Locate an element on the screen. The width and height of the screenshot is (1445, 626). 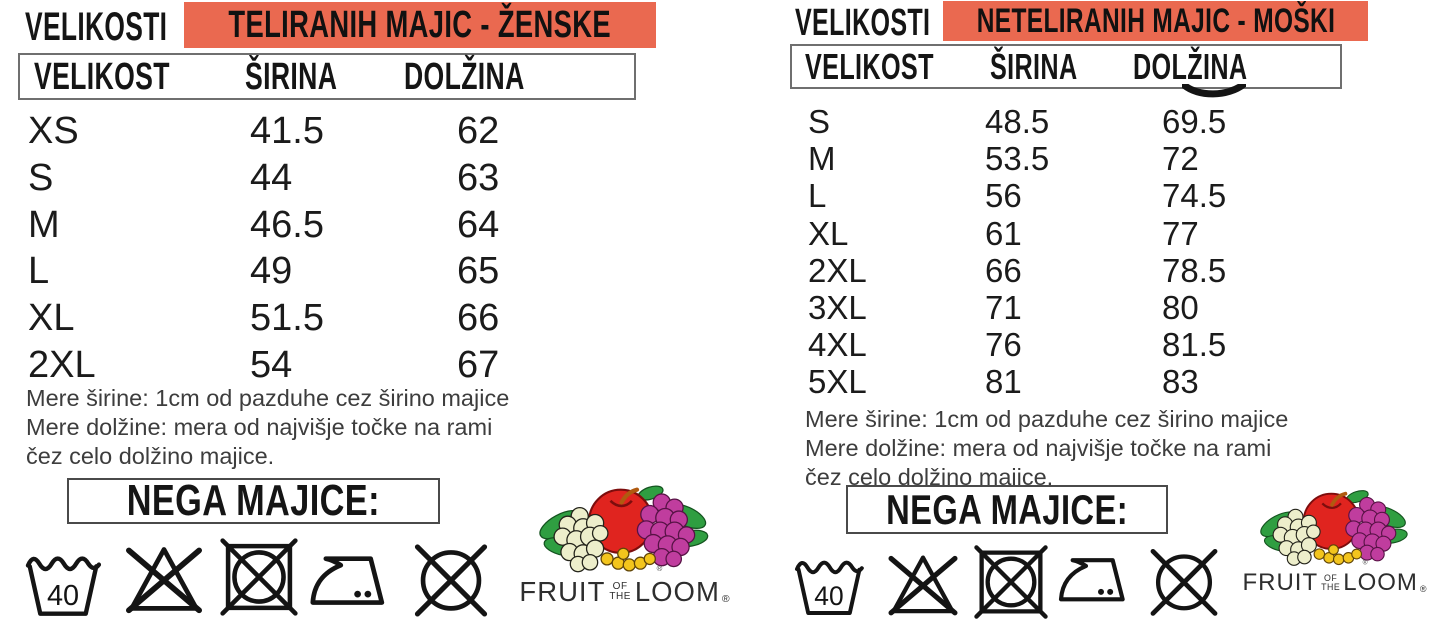
right-col-width: ŠIRINA is located at coordinates (1034, 66).